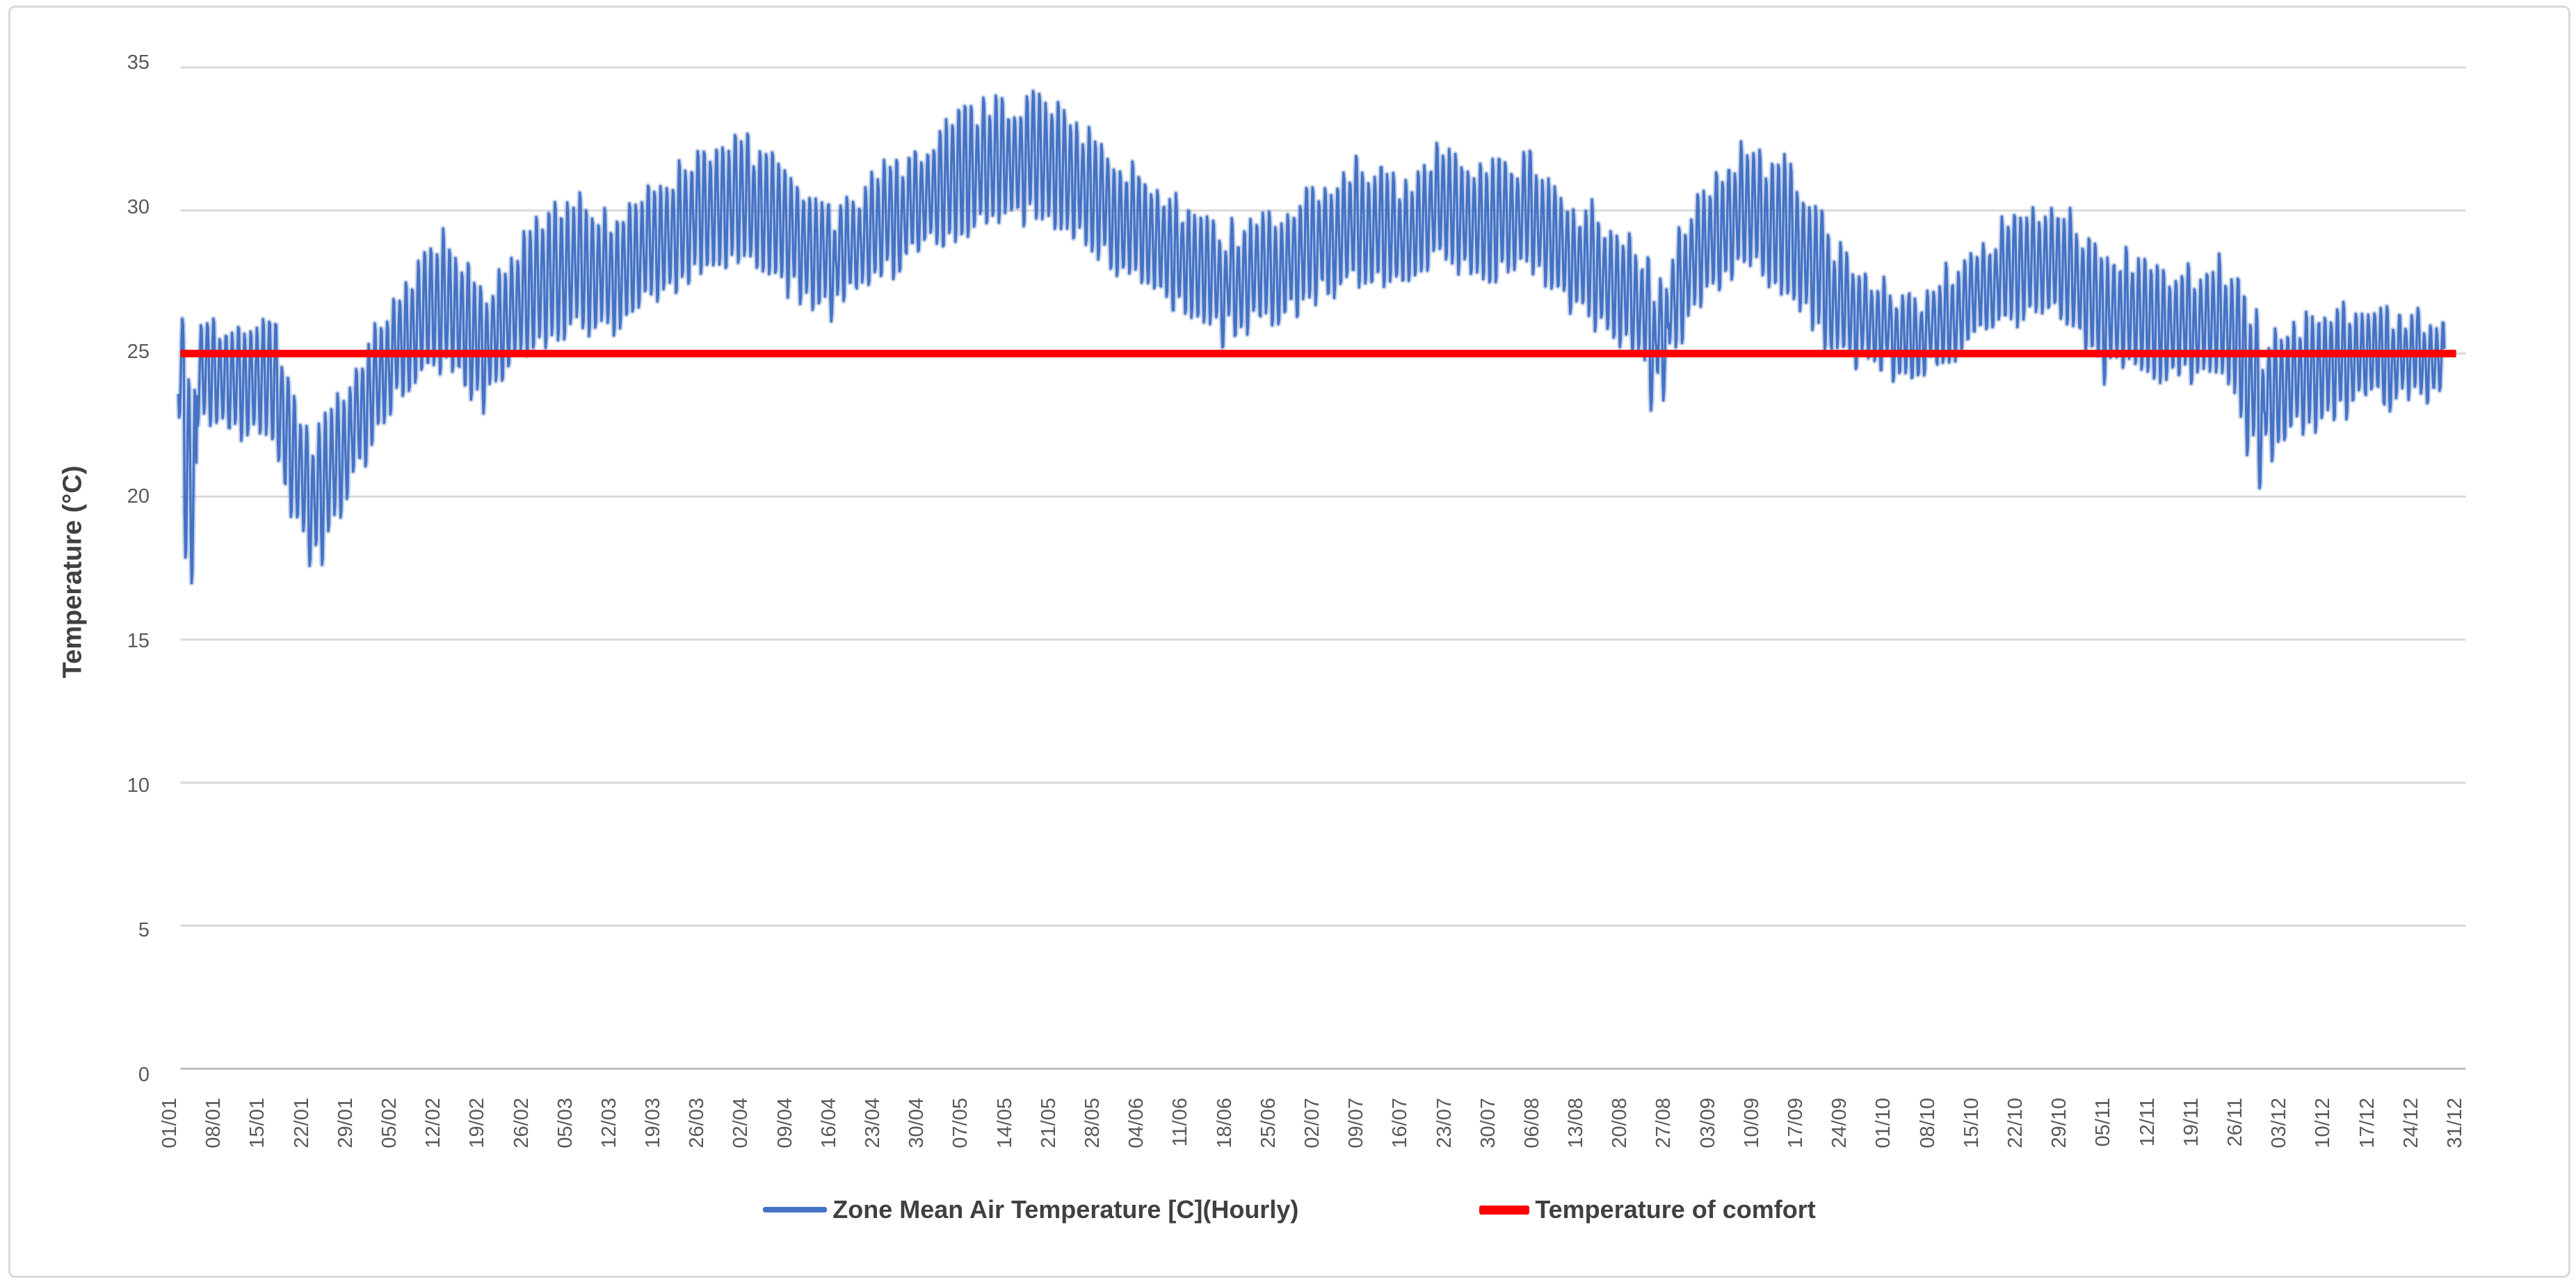  Describe the element at coordinates (960, 1123) in the screenshot. I see `x-tick-label: 07/05` at that location.